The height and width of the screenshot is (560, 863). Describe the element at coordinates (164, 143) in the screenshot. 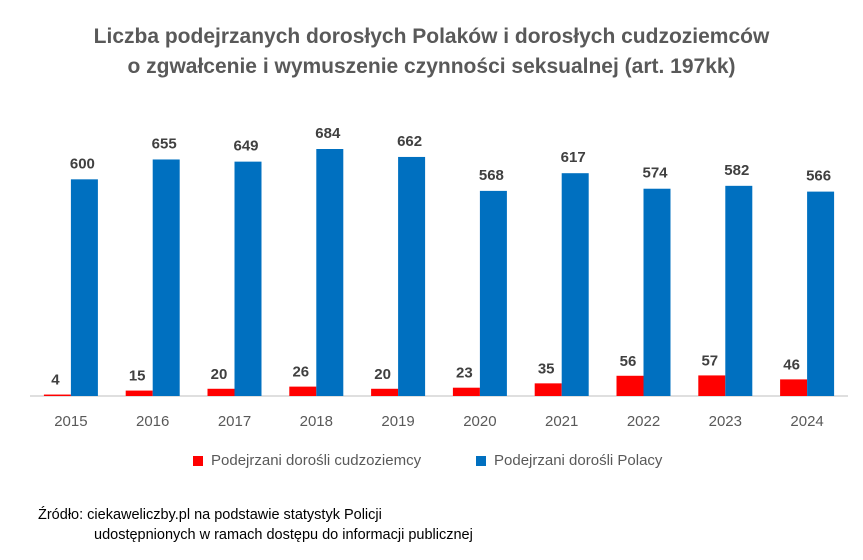

I see `data-label-poles-2016: 655` at that location.